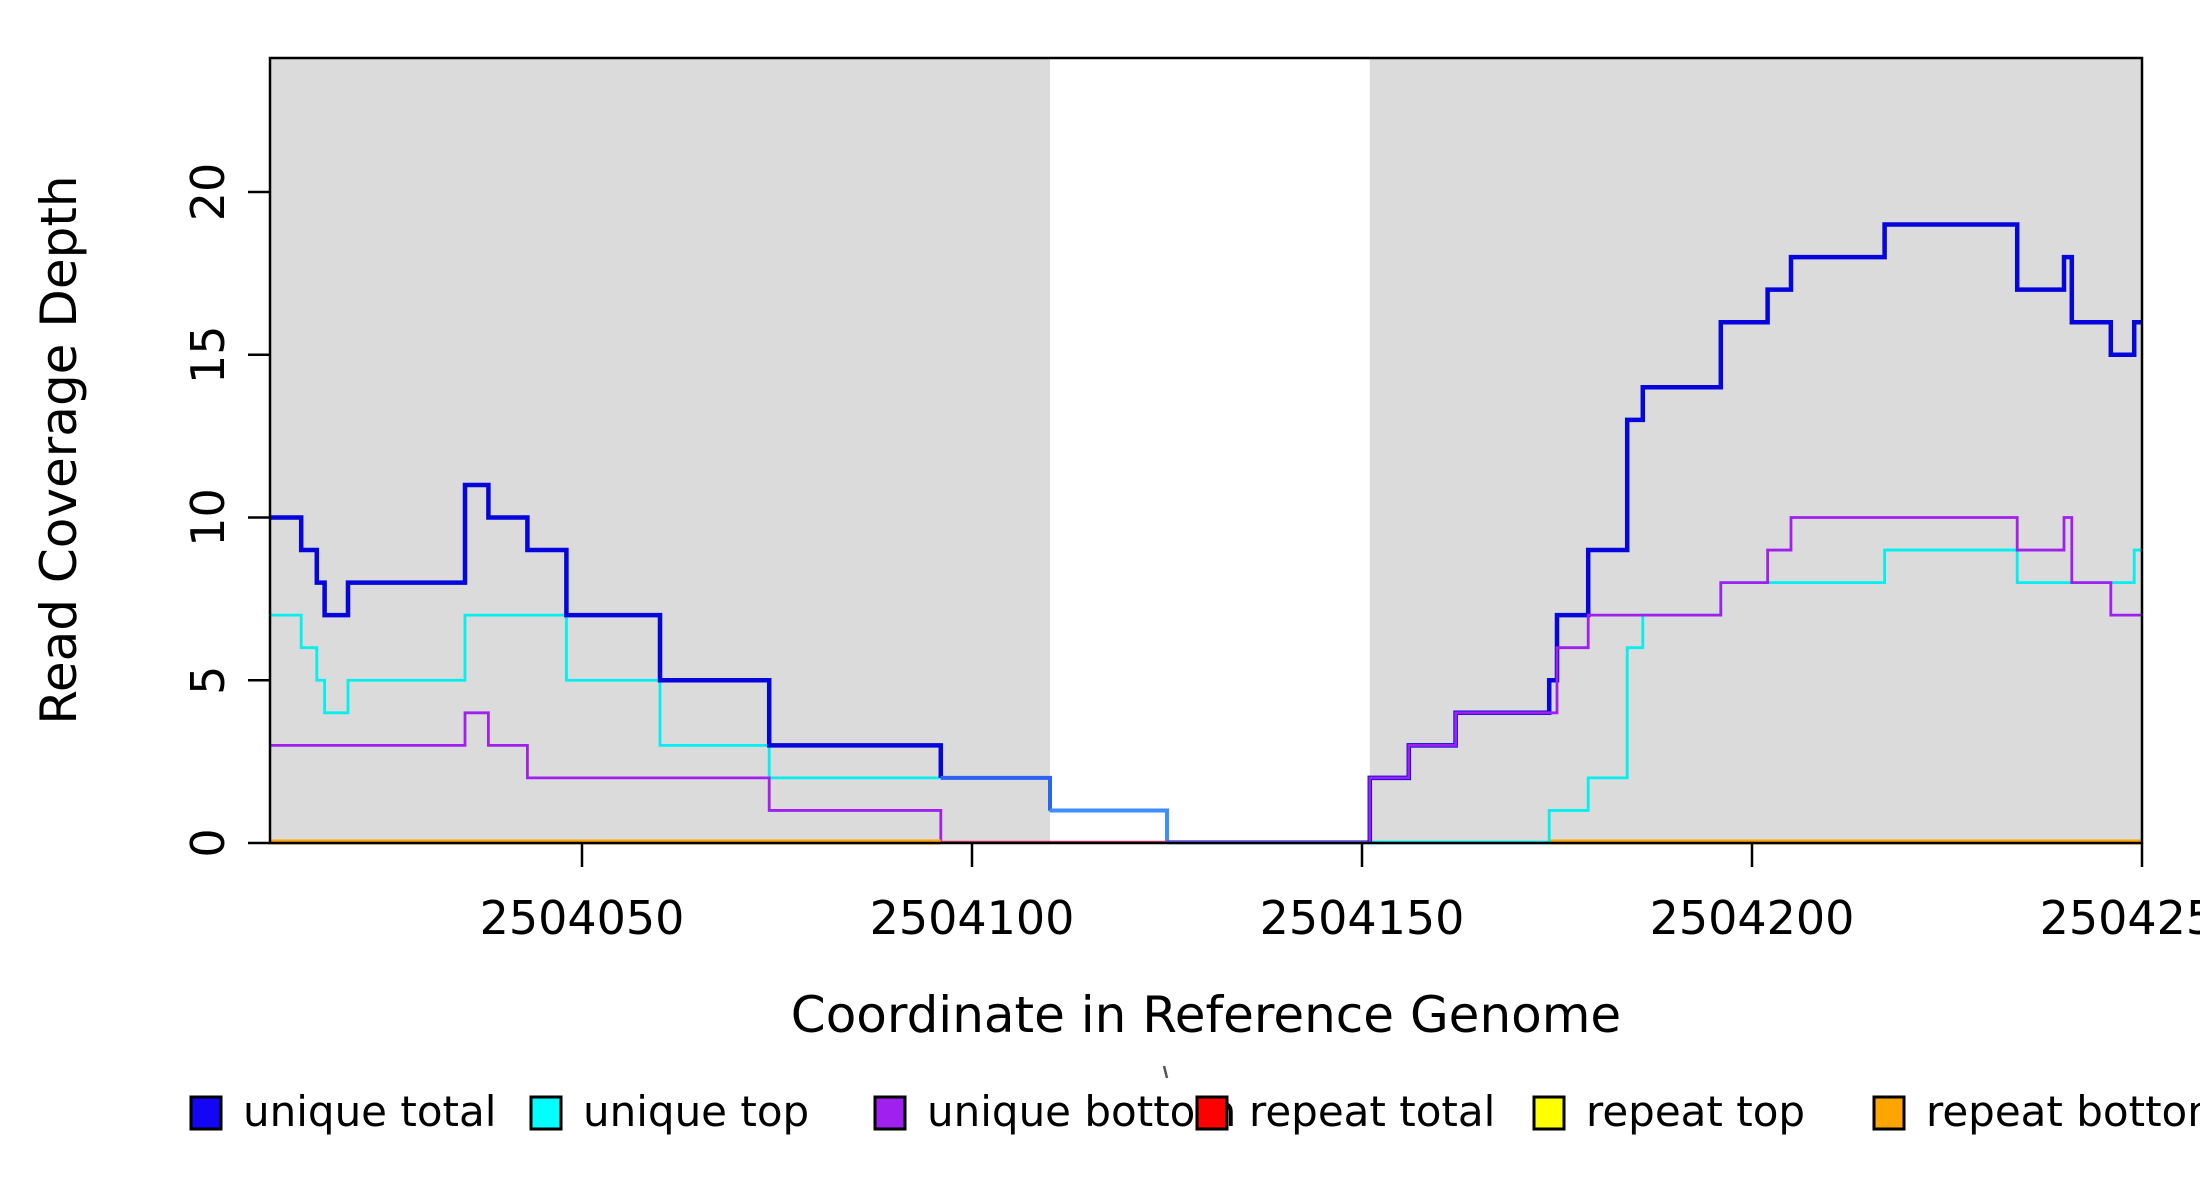  What do you see at coordinates (59, 449) in the screenshot?
I see `y-axis-title: Read Coverage Depth` at bounding box center [59, 449].